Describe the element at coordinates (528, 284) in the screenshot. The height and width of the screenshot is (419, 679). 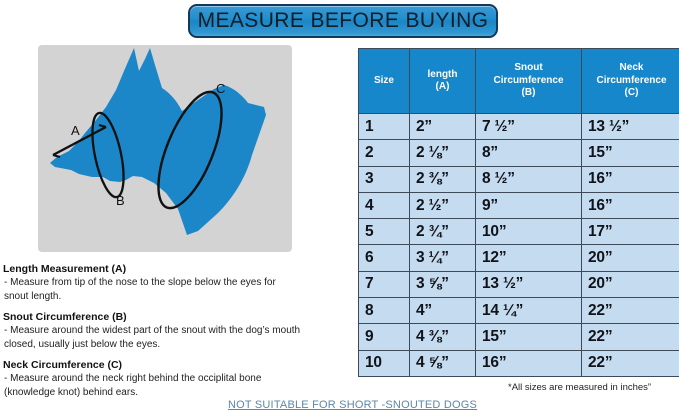
I see `cell-snout: 13 ½”` at that location.